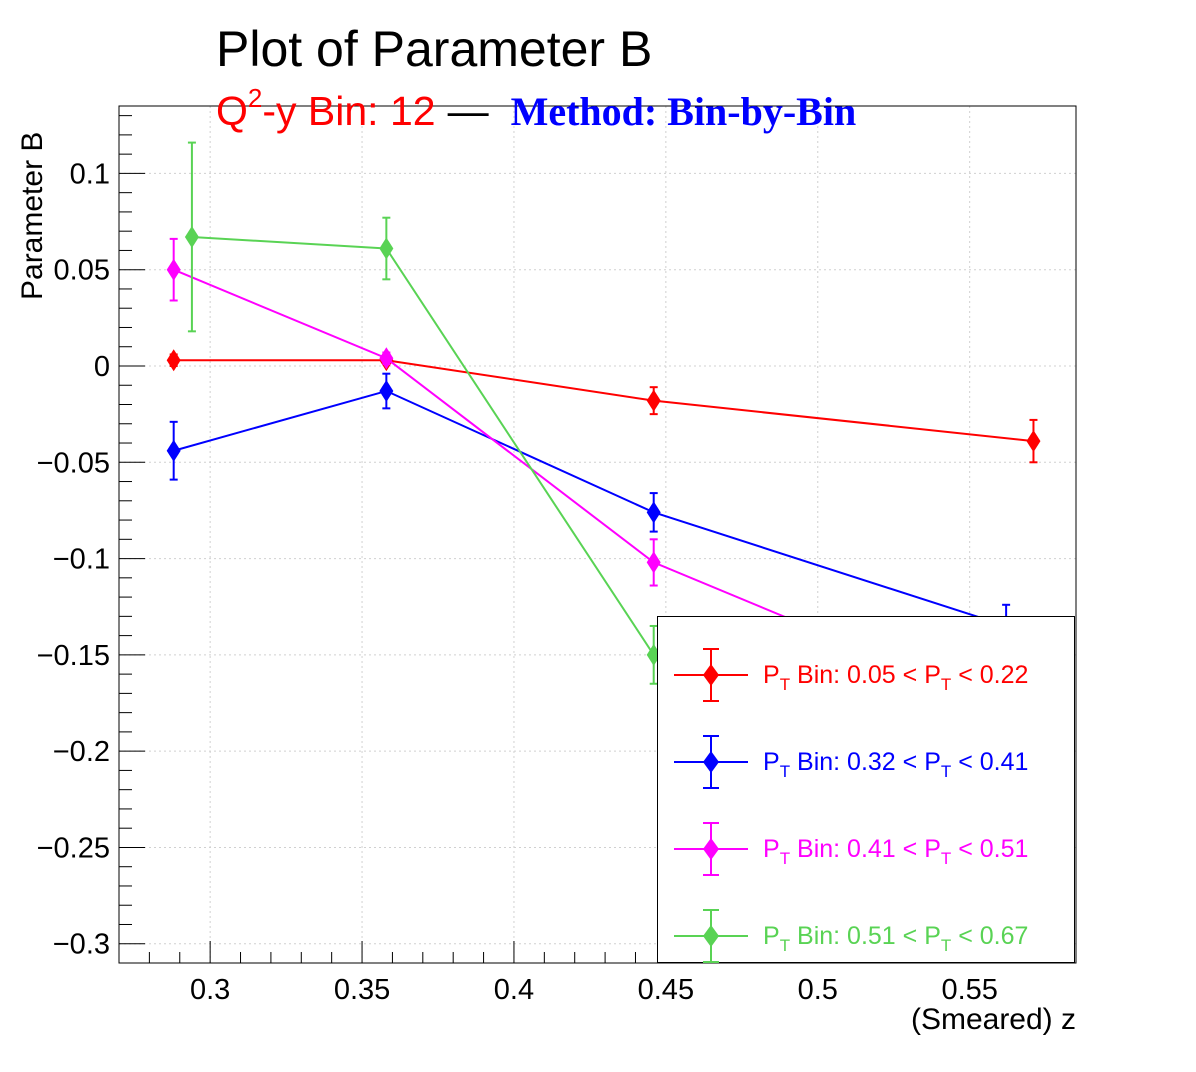 Image resolution: width=1196 pixels, height=1072 pixels. Describe the element at coordinates (818, 990) in the screenshot. I see `x-tick-label: 0.5` at that location.